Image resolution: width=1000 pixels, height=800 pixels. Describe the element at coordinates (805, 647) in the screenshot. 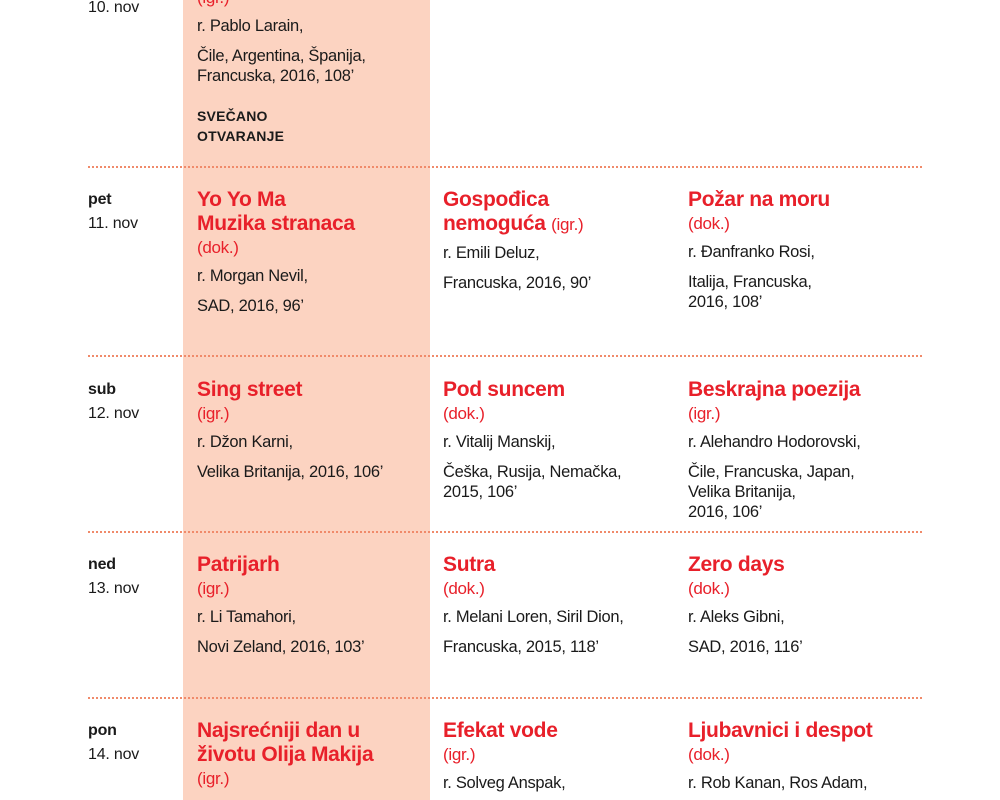

I see `film-country: SAD, 2016, 116’` at that location.